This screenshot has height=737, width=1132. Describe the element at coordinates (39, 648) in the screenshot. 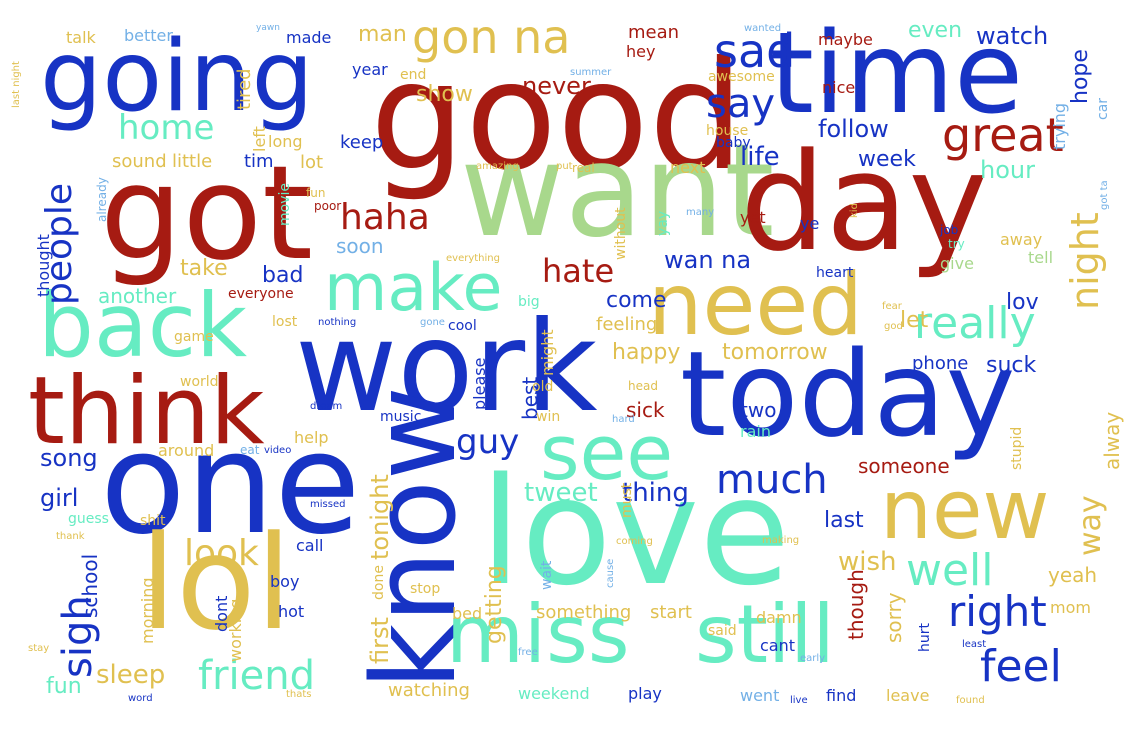

I see `cloud-word: stay` at that location.